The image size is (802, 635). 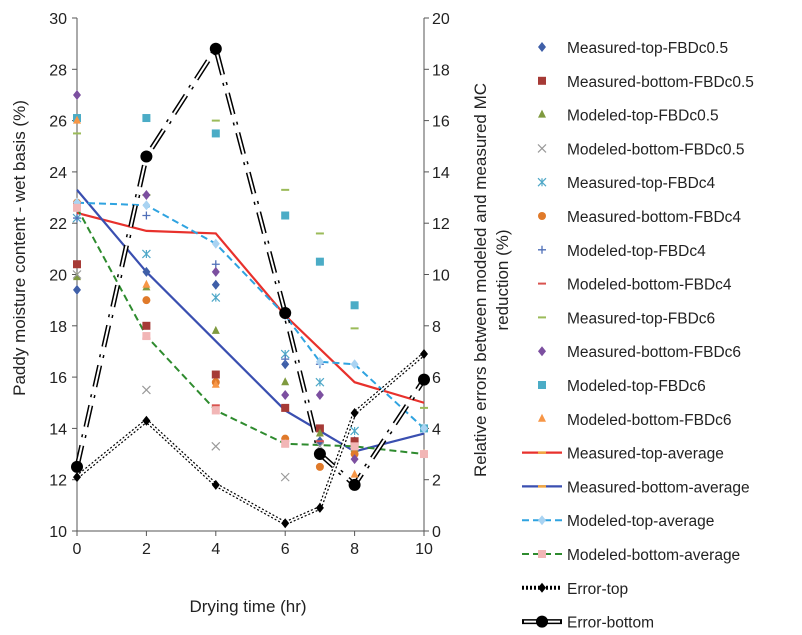 I want to click on y2-tick-label: 8, so click(x=436, y=327).